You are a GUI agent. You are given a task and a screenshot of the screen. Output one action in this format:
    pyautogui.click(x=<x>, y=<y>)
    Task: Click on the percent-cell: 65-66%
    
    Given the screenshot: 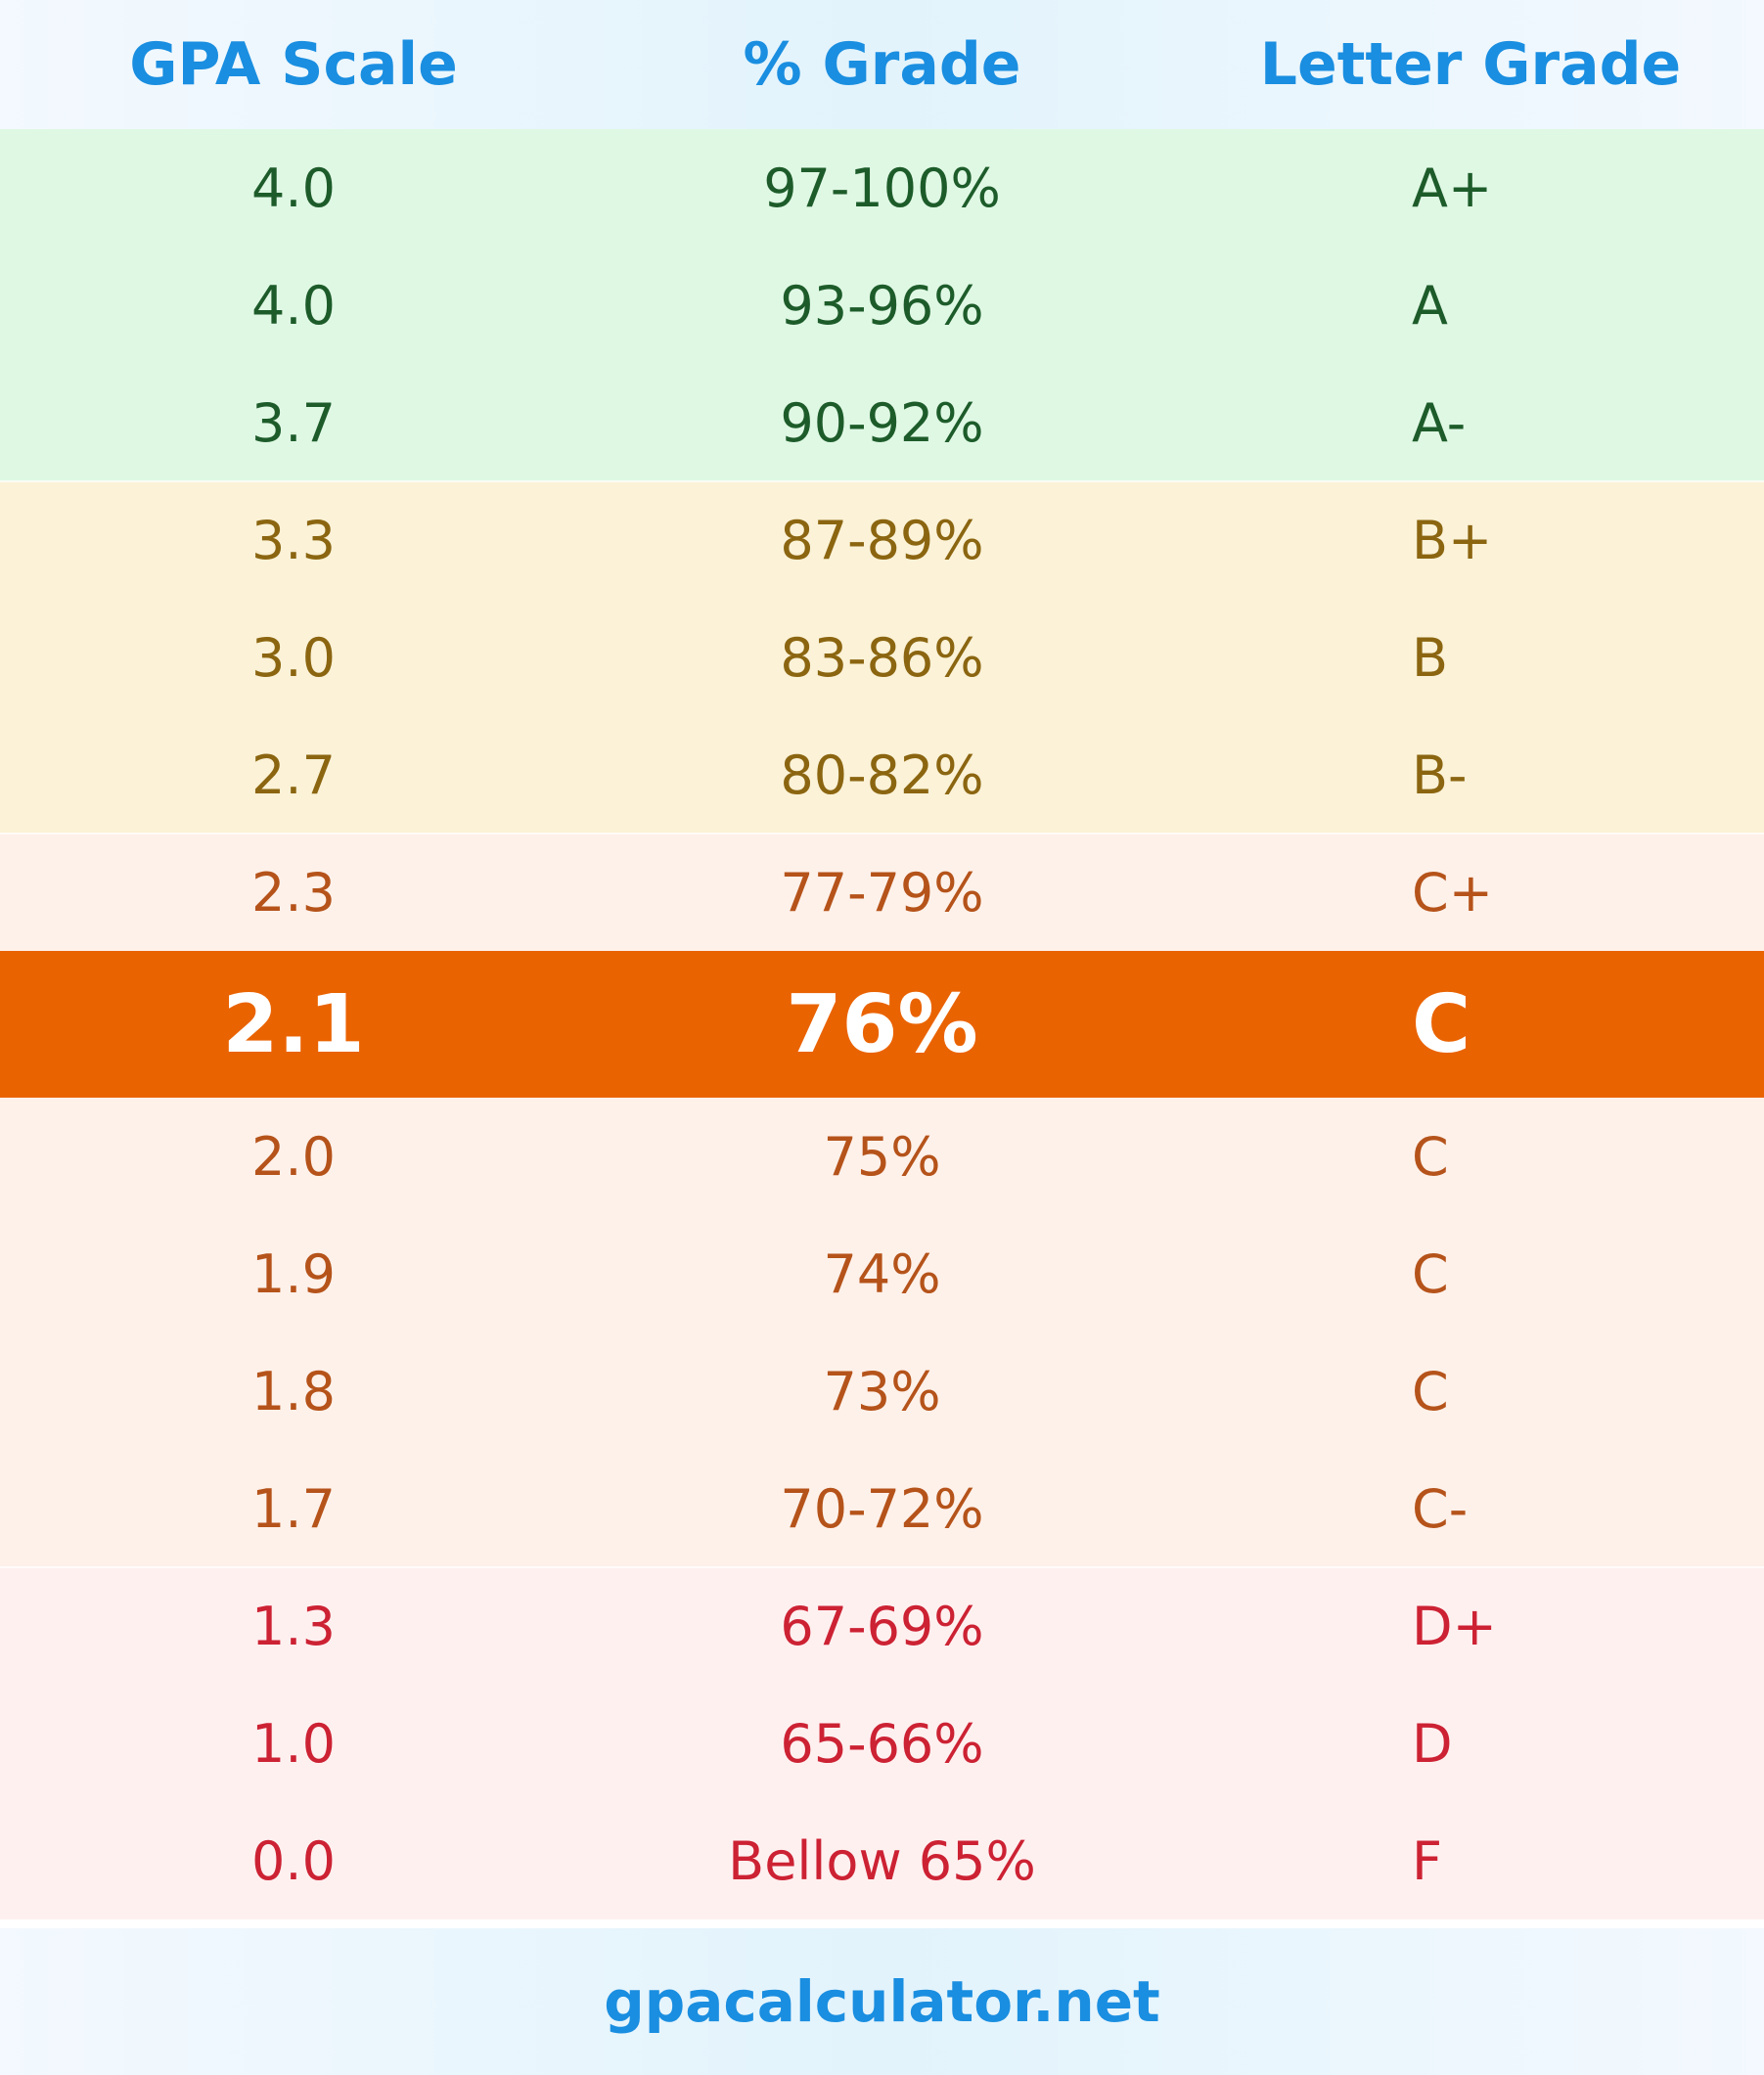 What is the action you would take?
    pyautogui.click(x=882, y=1743)
    